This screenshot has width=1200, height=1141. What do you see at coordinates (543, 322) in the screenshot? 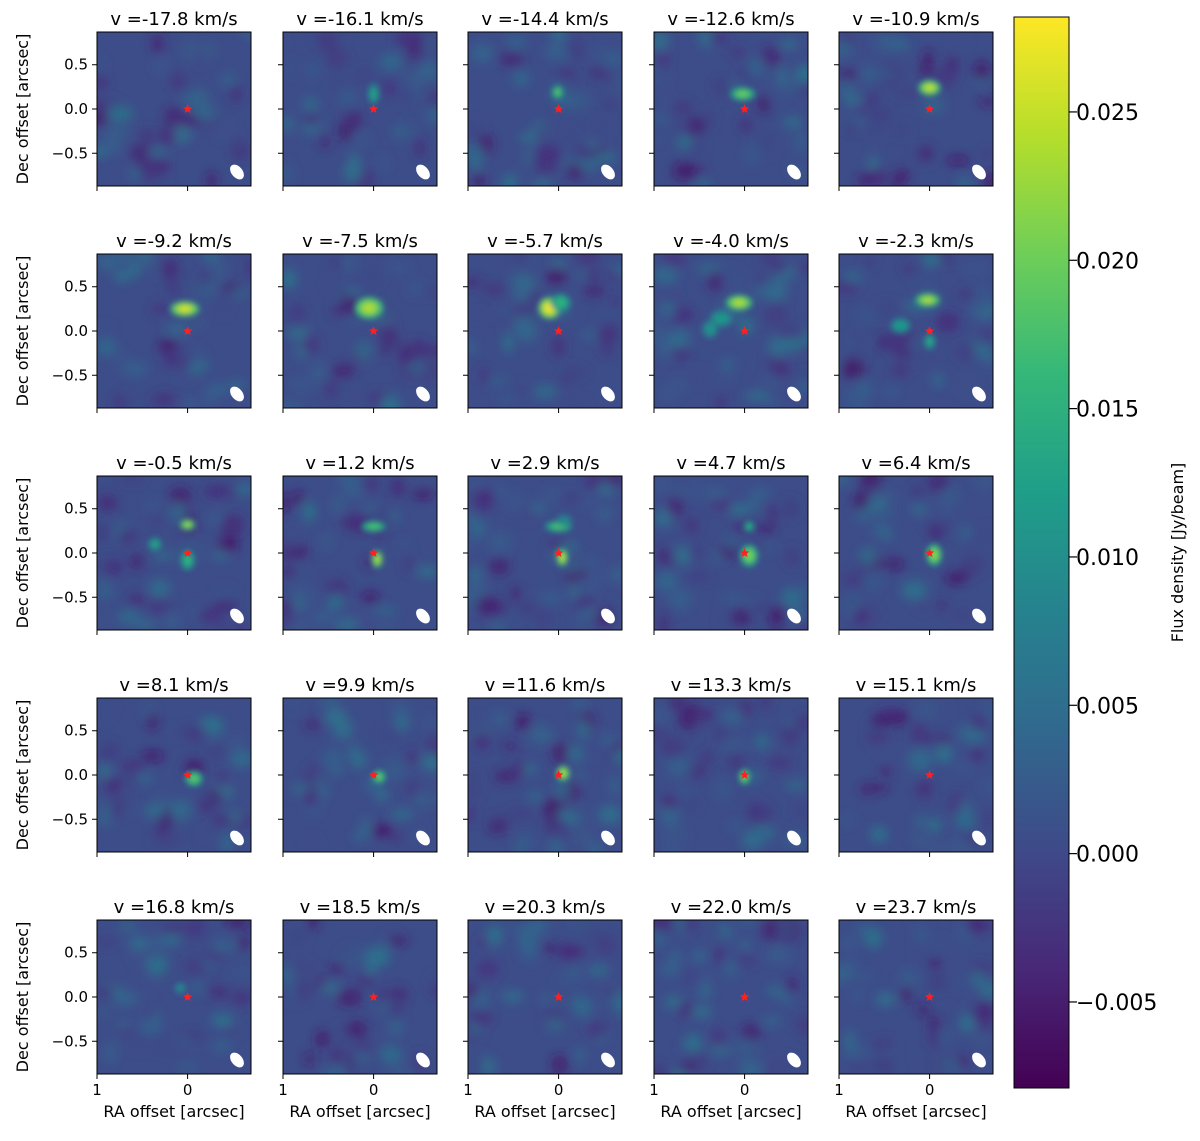
I see `channel-panel: v =-5.7 km/s` at bounding box center [543, 322].